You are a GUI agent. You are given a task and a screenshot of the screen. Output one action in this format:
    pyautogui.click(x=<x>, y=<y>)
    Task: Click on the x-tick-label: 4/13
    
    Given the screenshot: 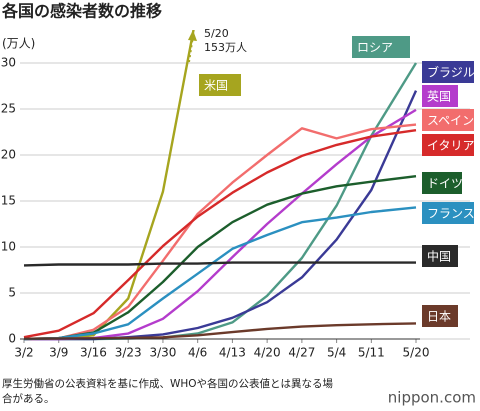 What is the action you would take?
    pyautogui.click(x=232, y=353)
    